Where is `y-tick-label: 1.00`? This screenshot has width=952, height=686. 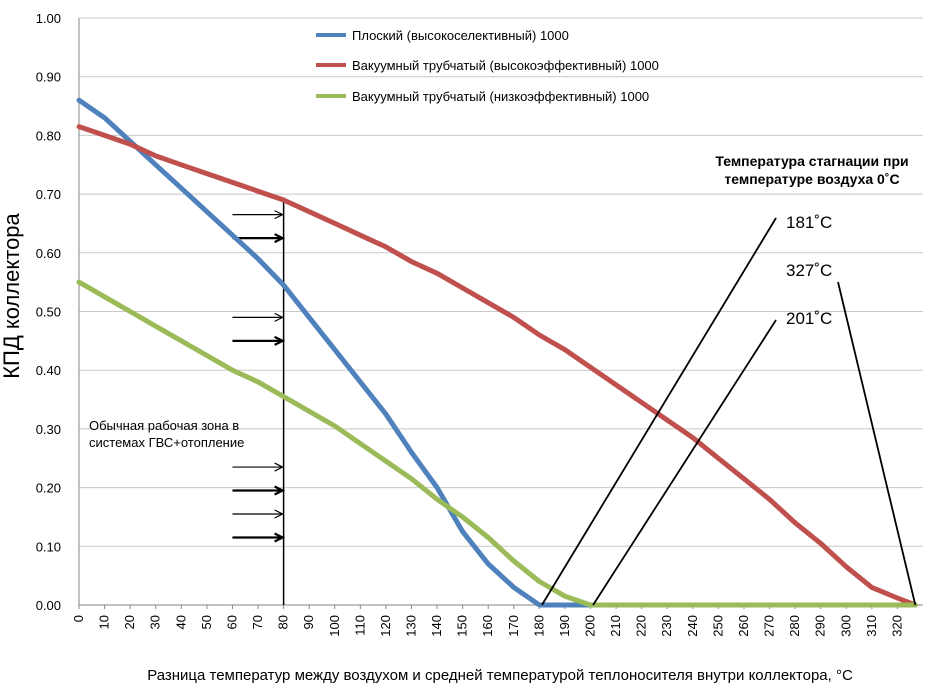
y-tick-label: 1.00 is located at coordinates (48, 18).